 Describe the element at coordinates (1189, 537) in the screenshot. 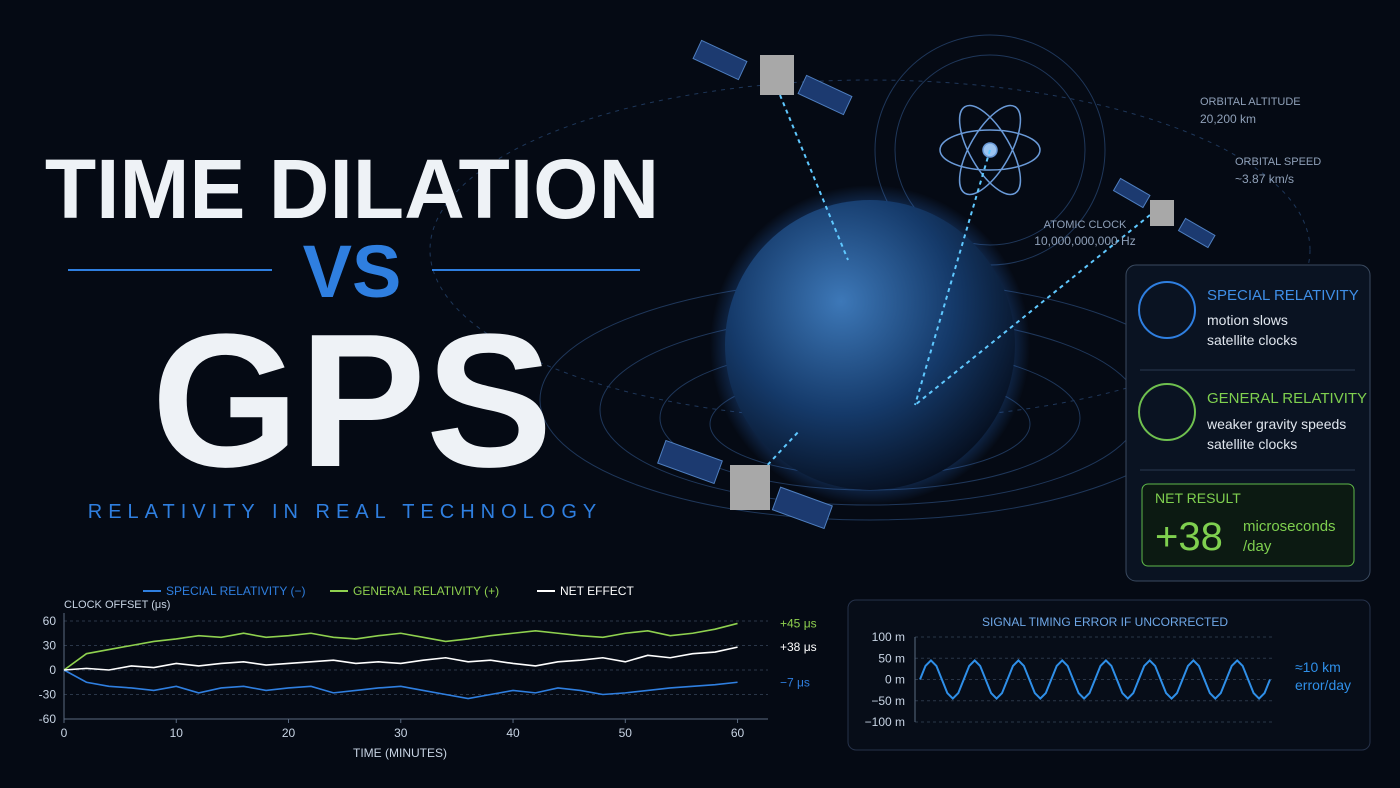

I see `net-value: +38` at that location.